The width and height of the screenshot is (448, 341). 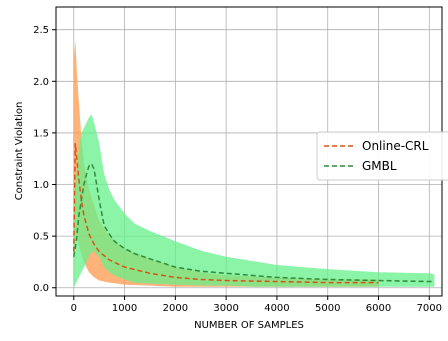 What do you see at coordinates (175, 308) in the screenshot?
I see `x-tick-label-2: 2000` at bounding box center [175, 308].